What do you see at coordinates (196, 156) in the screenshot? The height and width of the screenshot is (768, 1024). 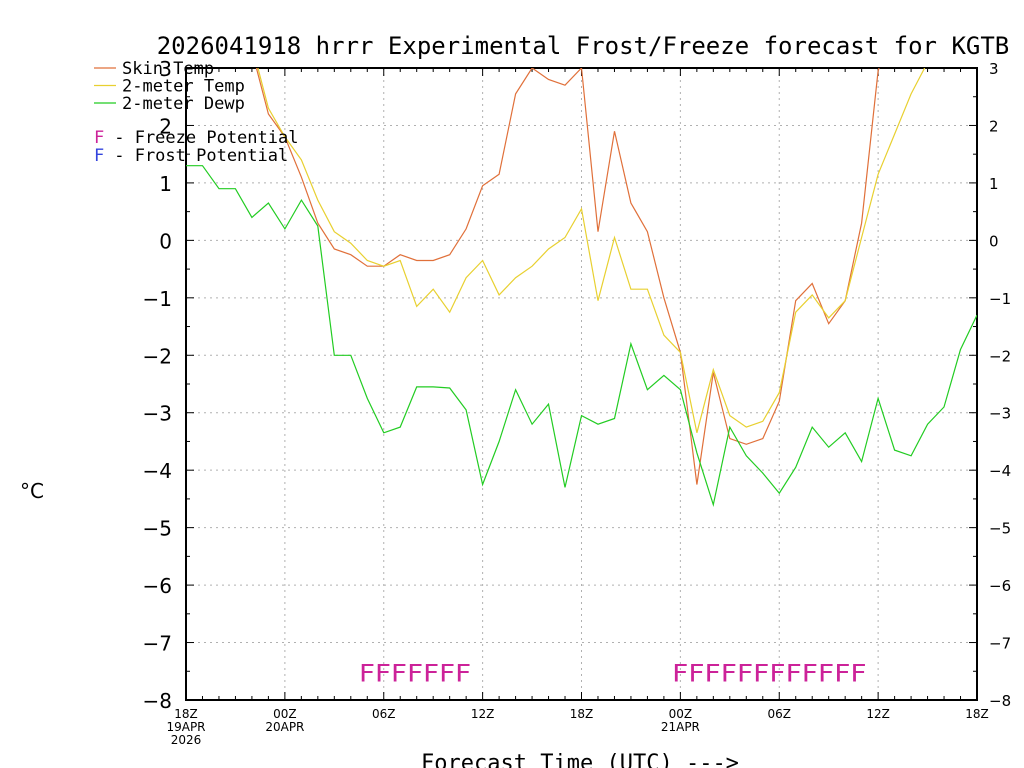 I see `frost-potential-label: - Frost Potential` at bounding box center [196, 156].